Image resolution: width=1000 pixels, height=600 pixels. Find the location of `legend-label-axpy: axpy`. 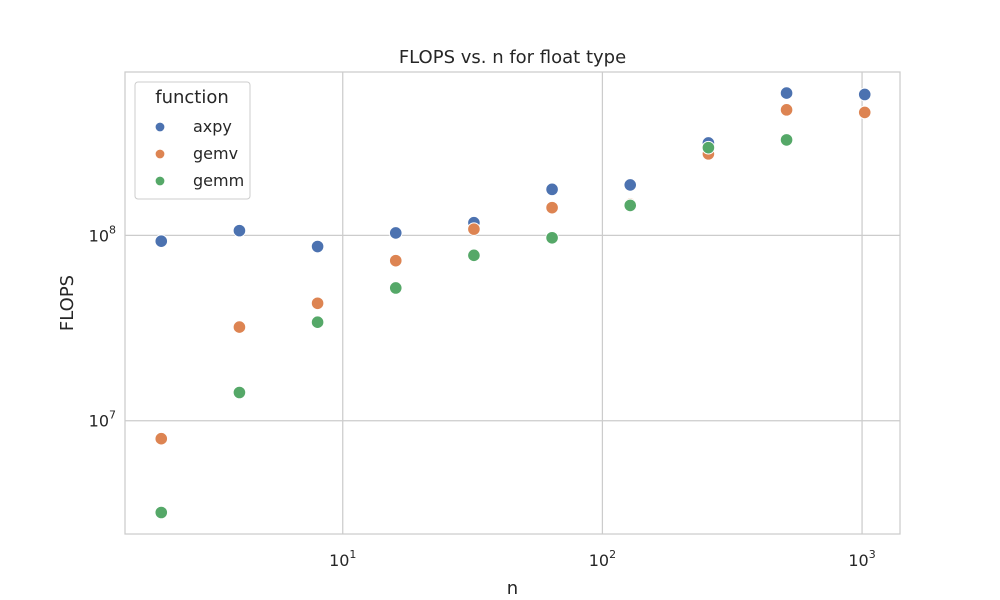

legend-label-axpy: axpy is located at coordinates (212, 126).